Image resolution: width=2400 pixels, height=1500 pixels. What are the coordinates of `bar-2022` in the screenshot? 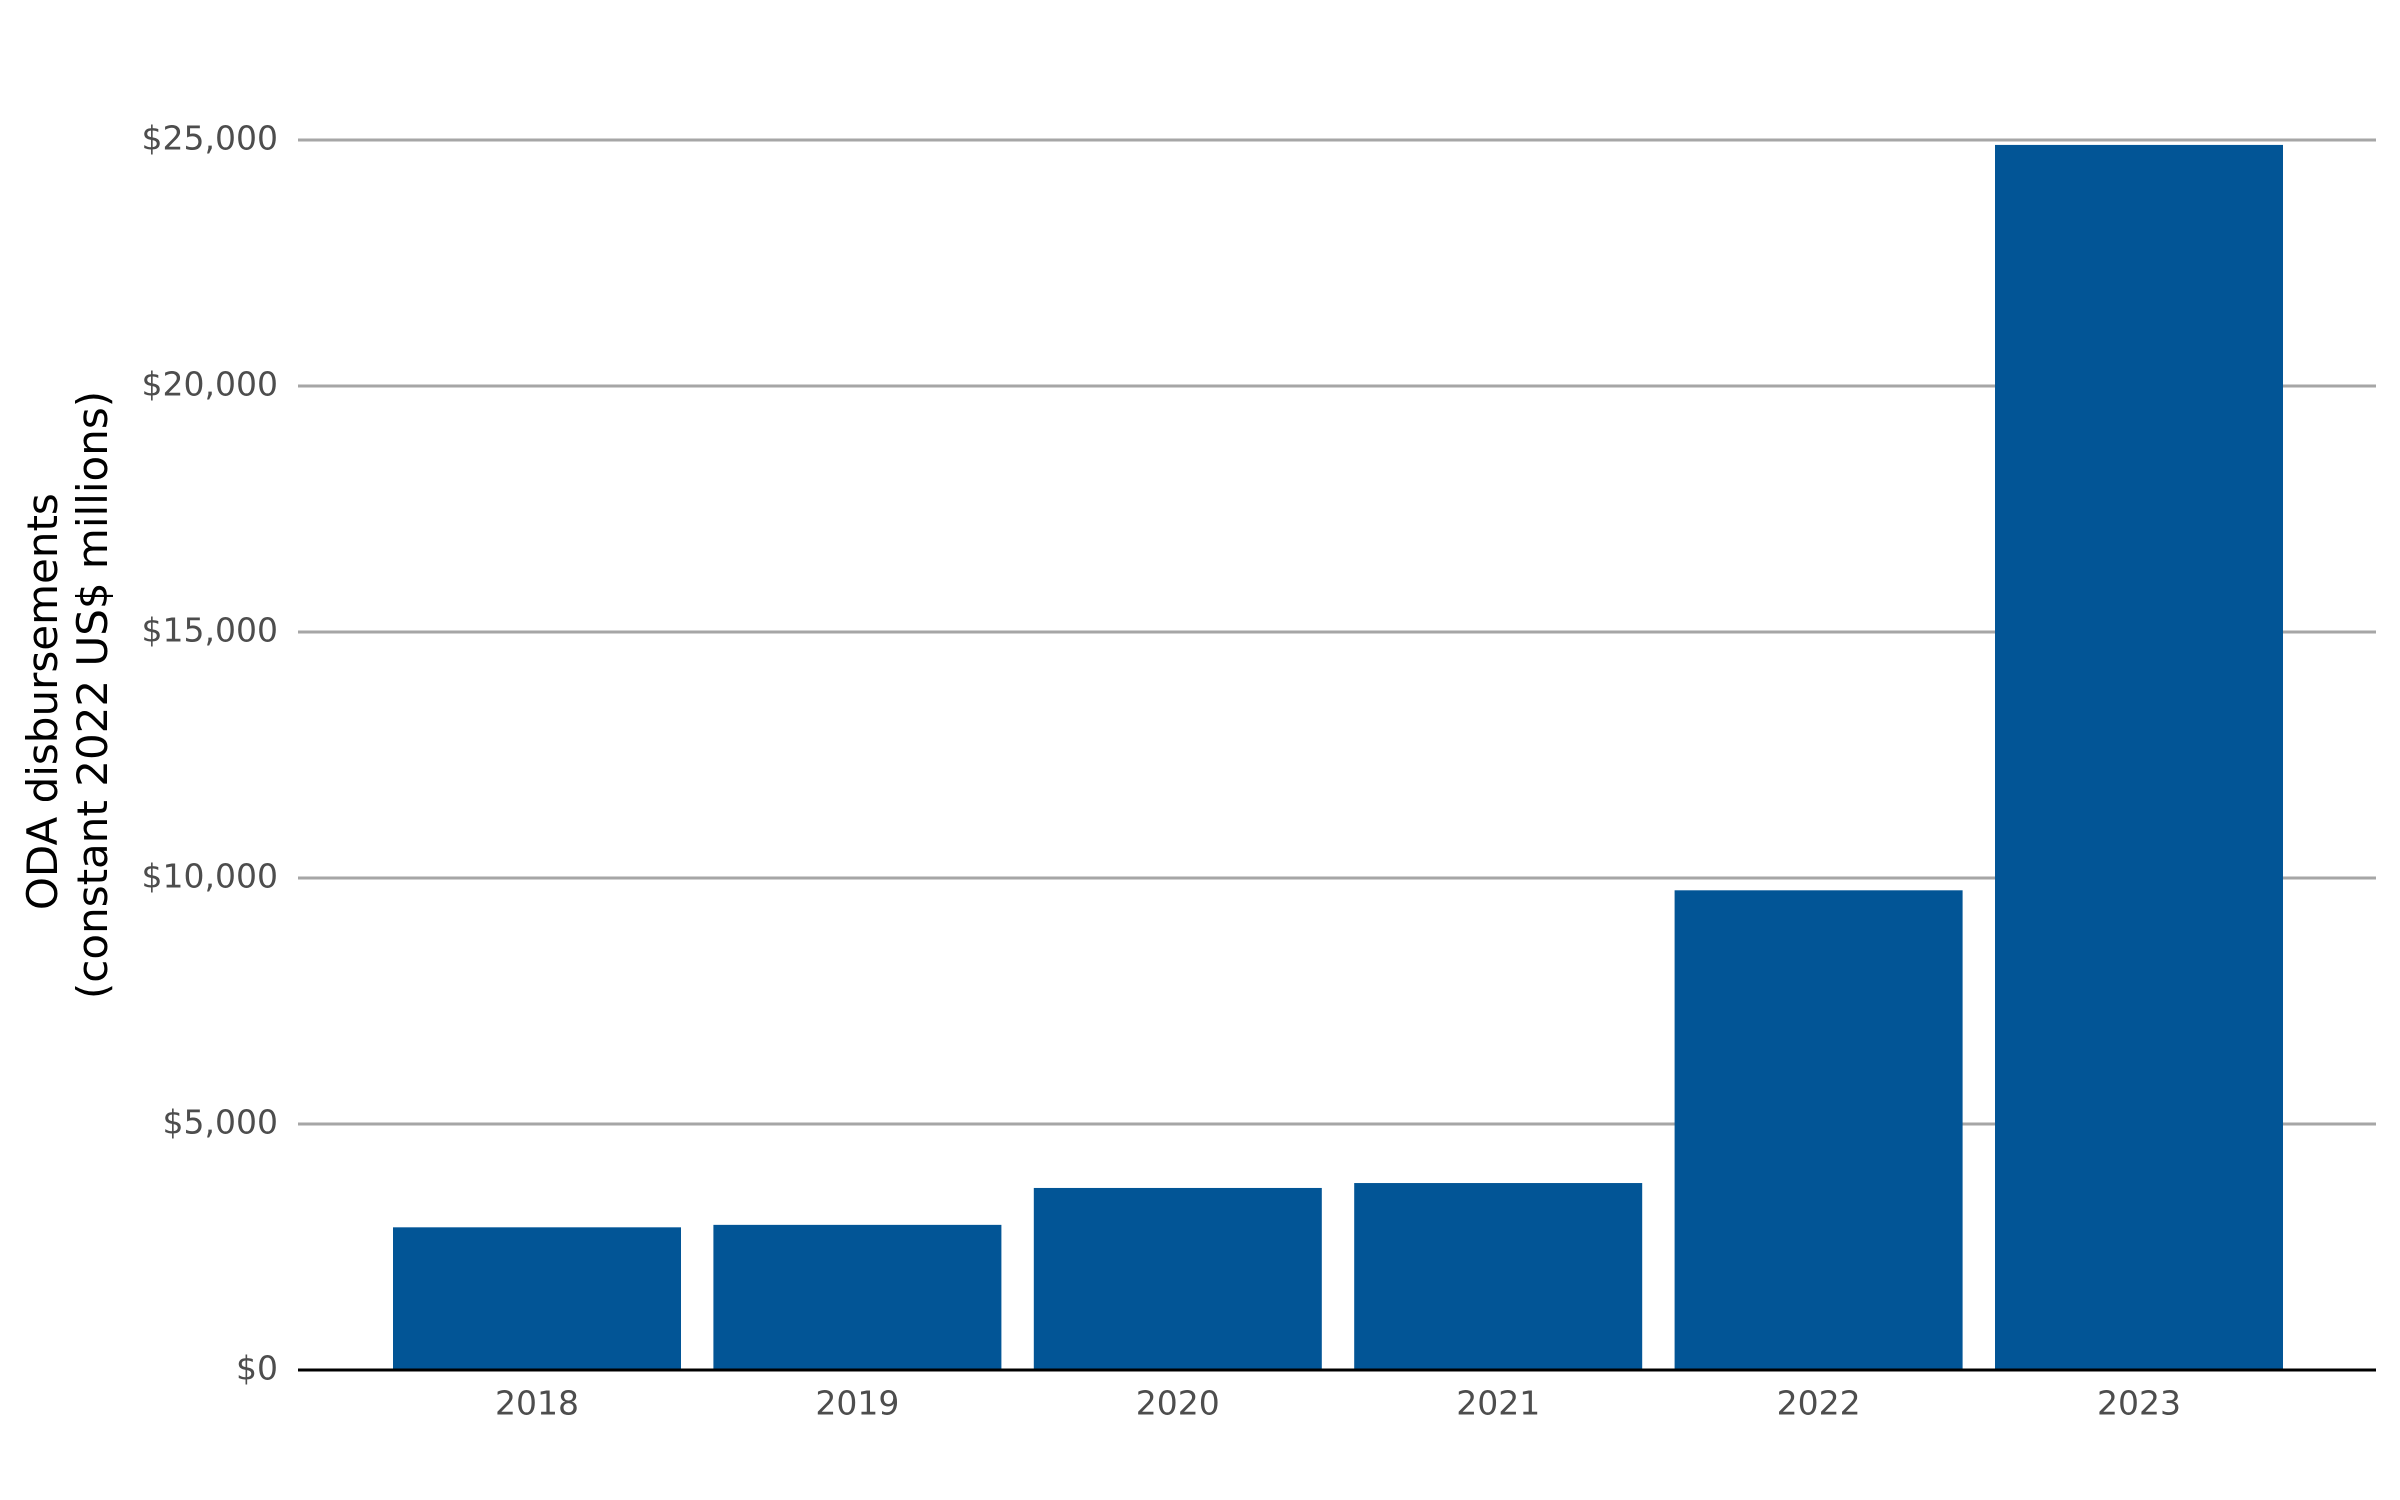 It's located at (1818, 1130).